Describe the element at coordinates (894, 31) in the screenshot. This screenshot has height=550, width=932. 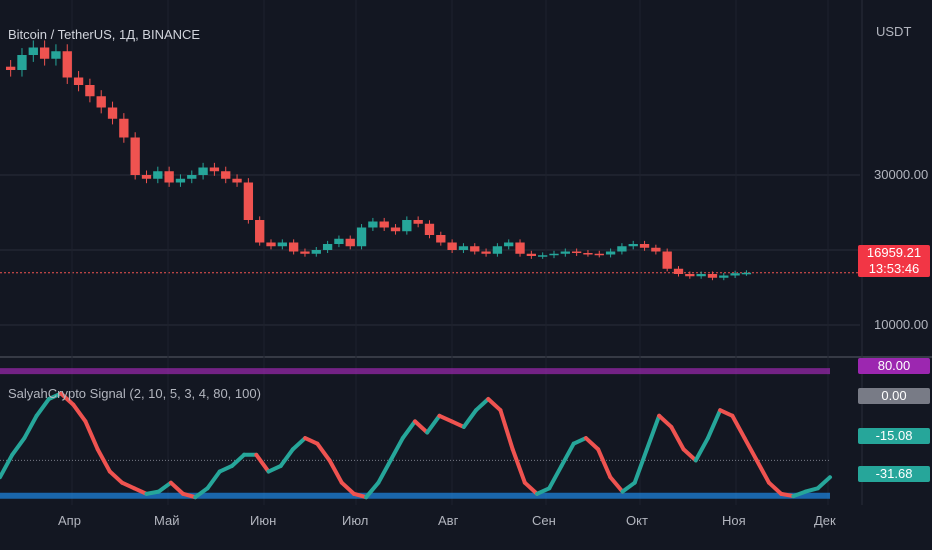
I see `currency-label: USDT` at that location.